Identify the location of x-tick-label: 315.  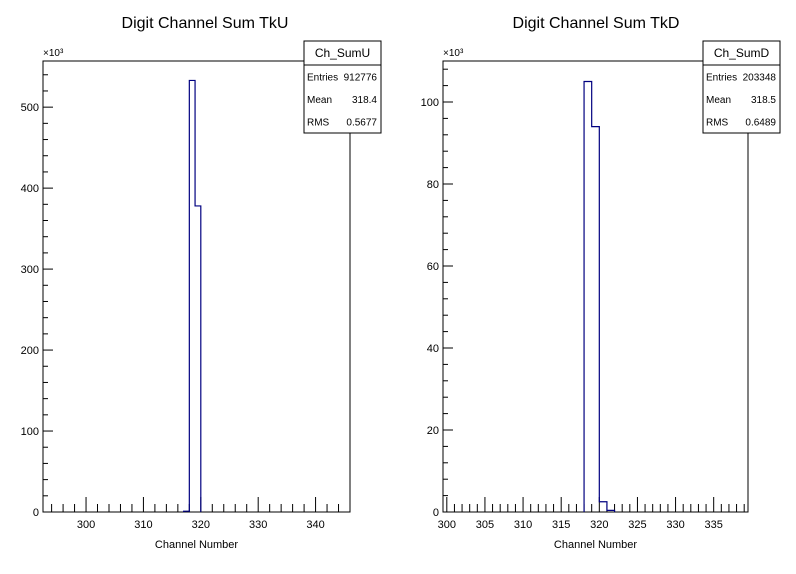
(561, 525).